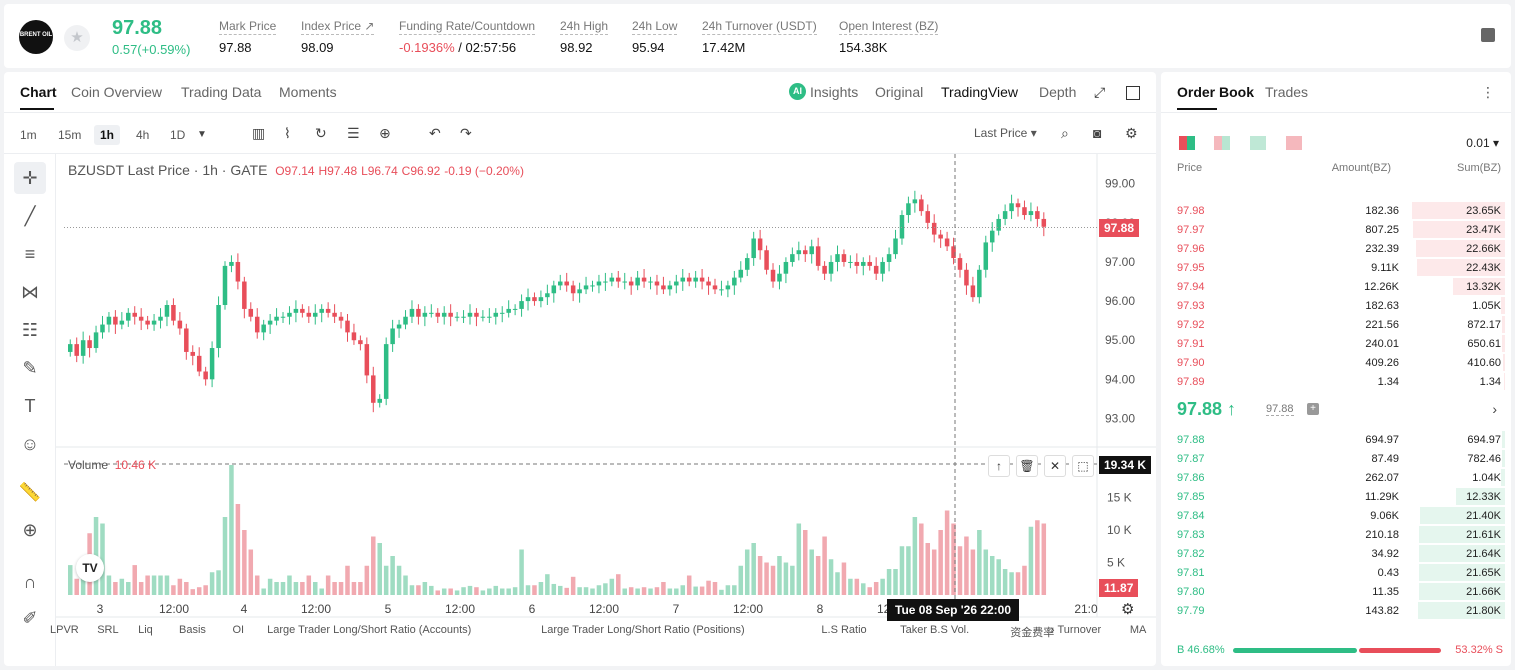 Image resolution: width=1515 pixels, height=670 pixels. I want to click on pencil-lock-tool-icon: ✐, so click(30, 618).